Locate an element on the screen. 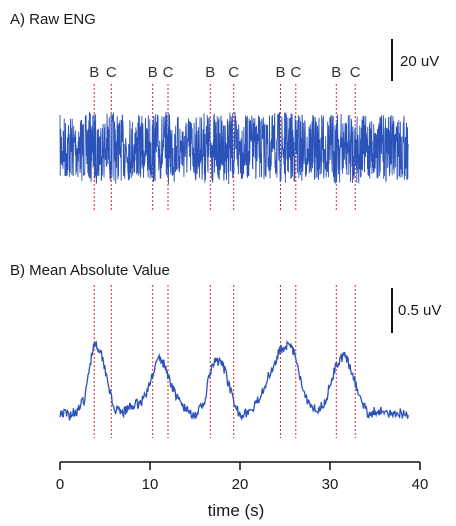  panel-a-raw-eng-trace is located at coordinates (234, 148).